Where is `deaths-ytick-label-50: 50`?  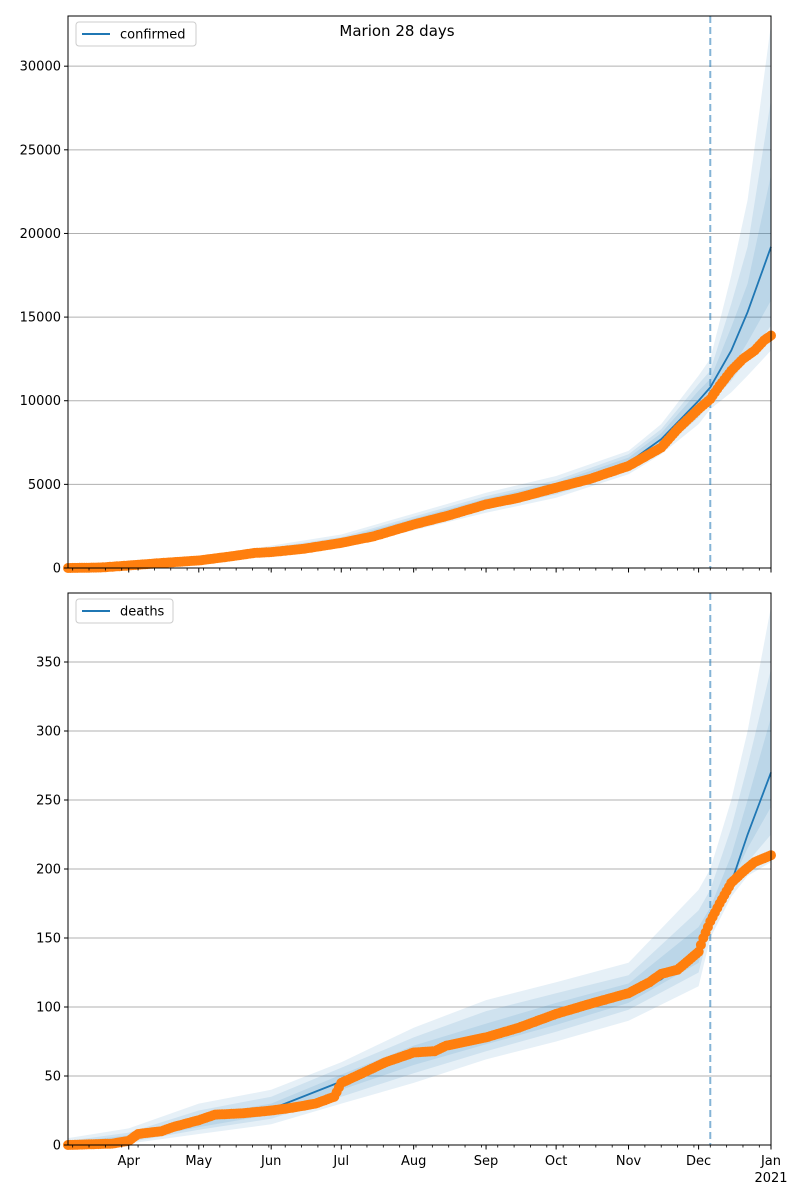 deaths-ytick-label-50: 50 is located at coordinates (52, 1077).